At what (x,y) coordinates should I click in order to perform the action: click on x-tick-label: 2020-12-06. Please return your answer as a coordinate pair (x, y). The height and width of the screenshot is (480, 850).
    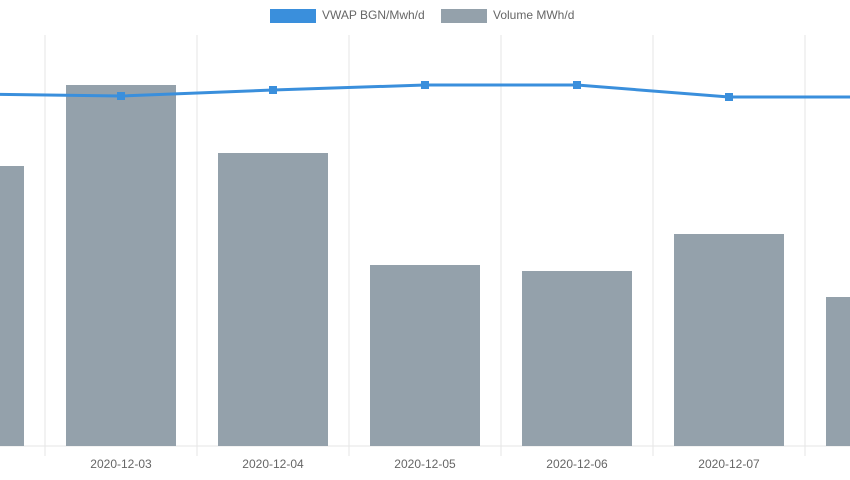
    Looking at the image, I should click on (577, 464).